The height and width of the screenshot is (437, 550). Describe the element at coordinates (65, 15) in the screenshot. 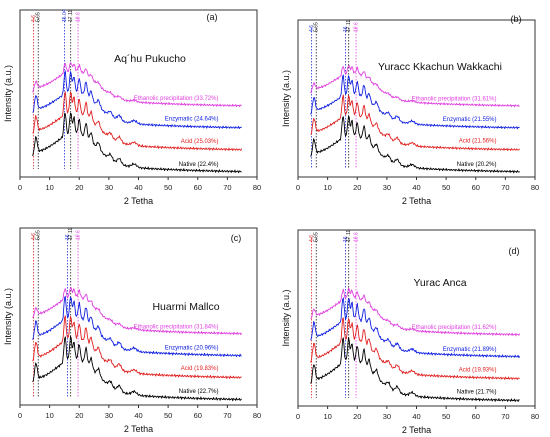

I see `peak-marker-label: 15.04` at that location.